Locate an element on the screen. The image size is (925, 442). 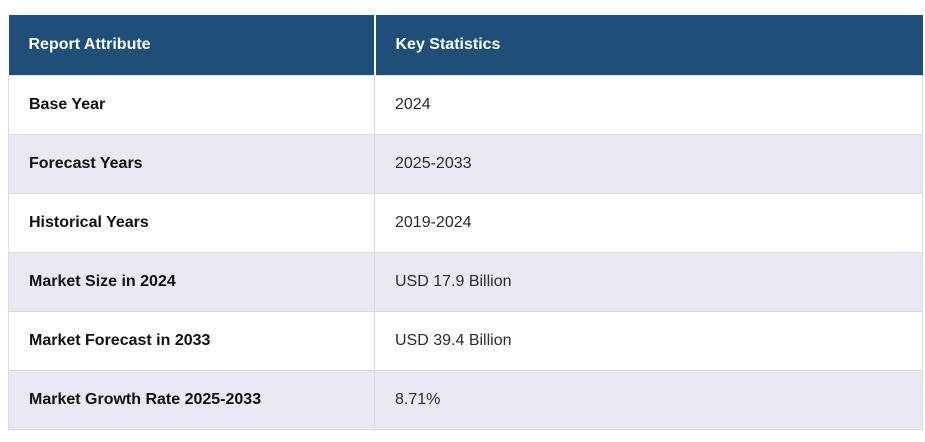
attribute-cell: Market Forecast in 2033 is located at coordinates (191, 340).